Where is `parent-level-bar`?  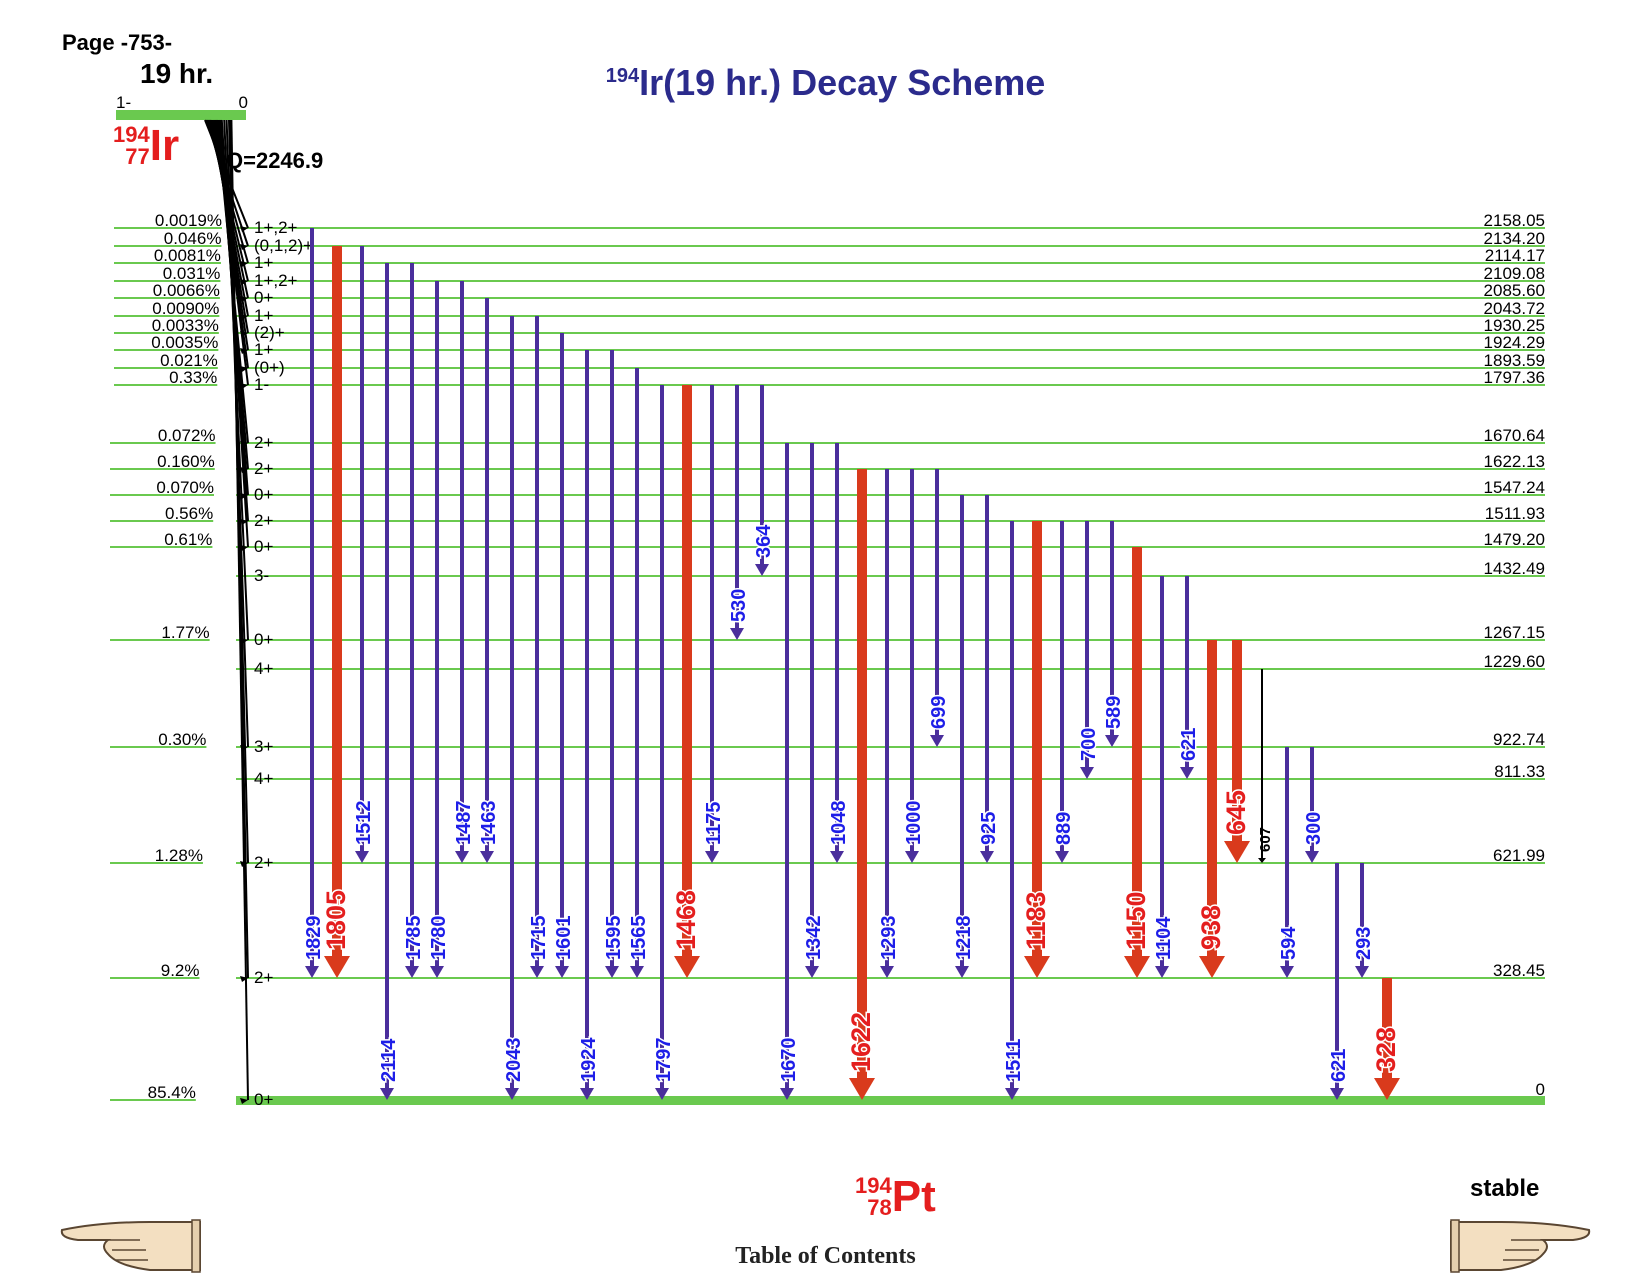 parent-level-bar is located at coordinates (181, 115).